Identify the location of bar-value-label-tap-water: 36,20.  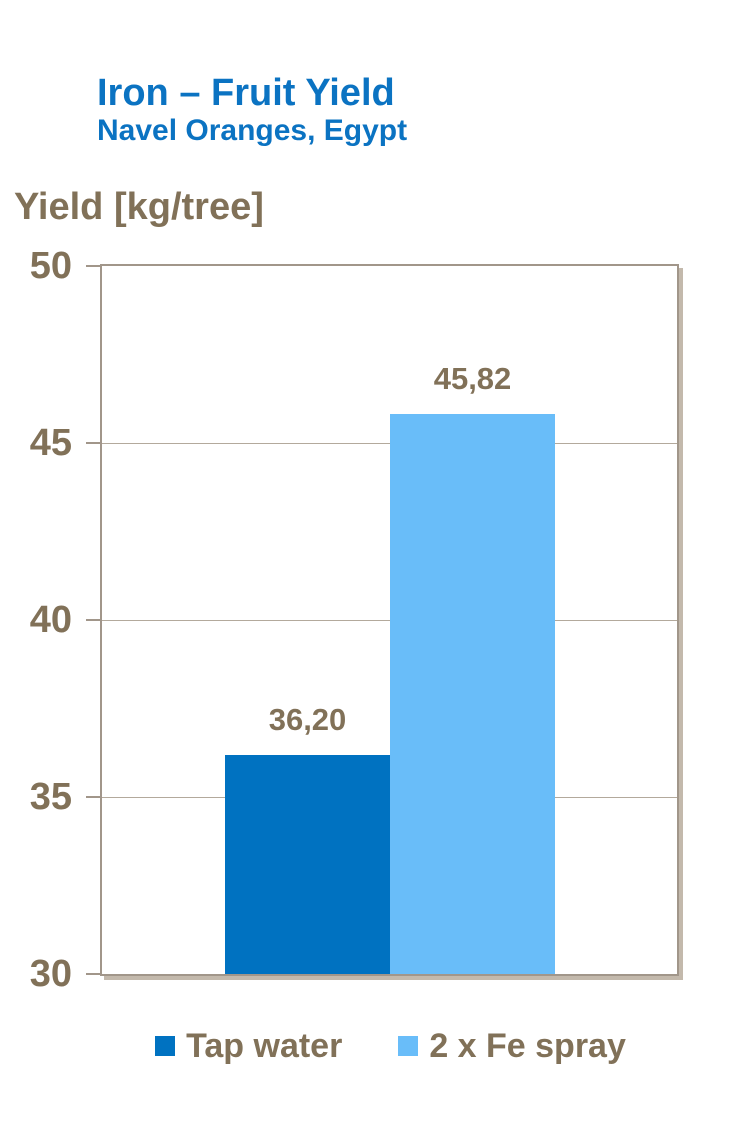
(307, 719).